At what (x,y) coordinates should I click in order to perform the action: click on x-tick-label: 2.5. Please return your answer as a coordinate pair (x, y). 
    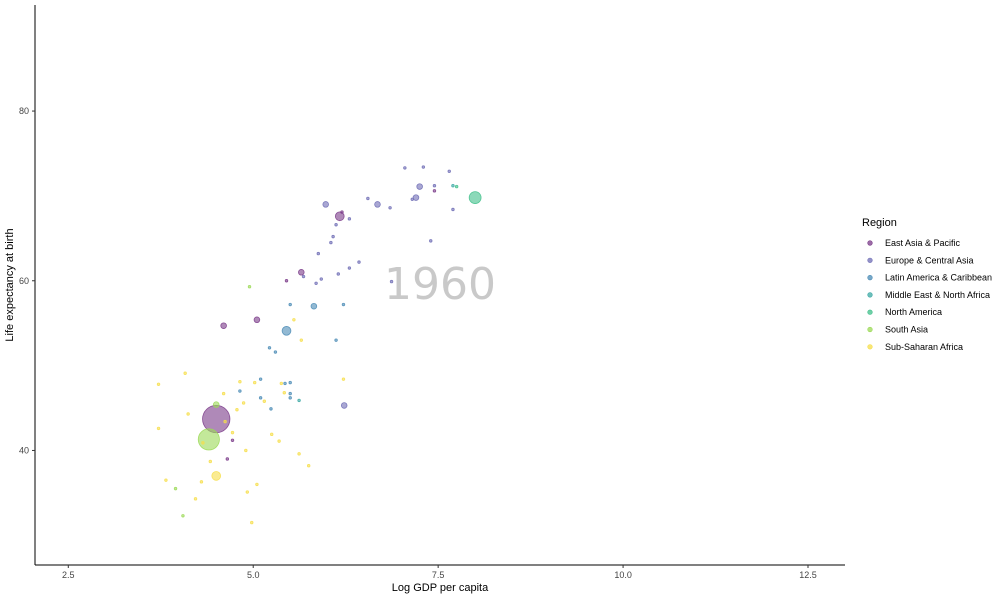
    Looking at the image, I should click on (68, 575).